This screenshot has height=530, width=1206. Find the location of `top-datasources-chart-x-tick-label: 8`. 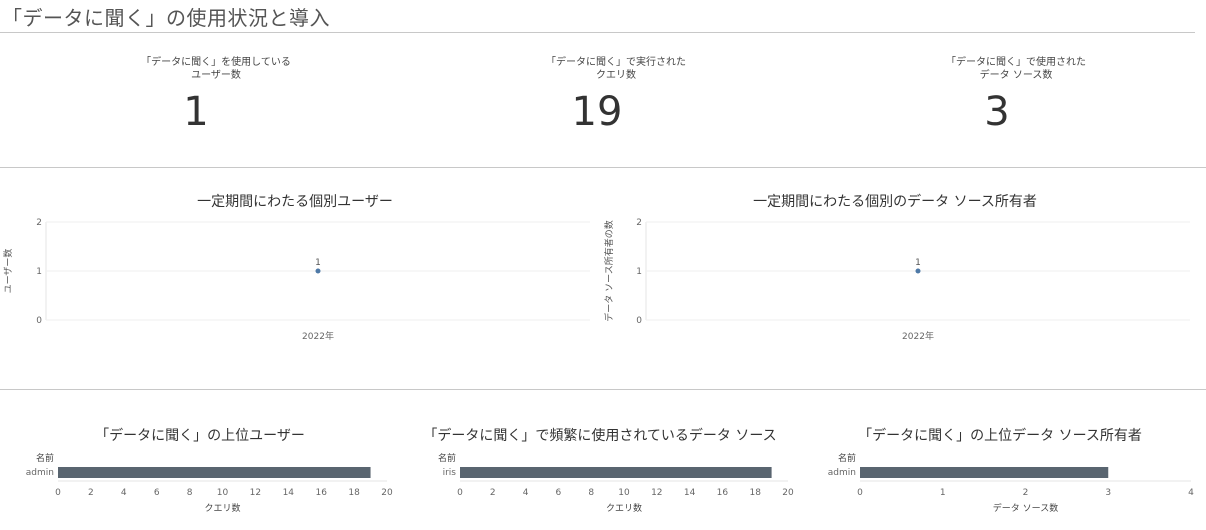

top-datasources-chart-x-tick-label: 8 is located at coordinates (591, 493).